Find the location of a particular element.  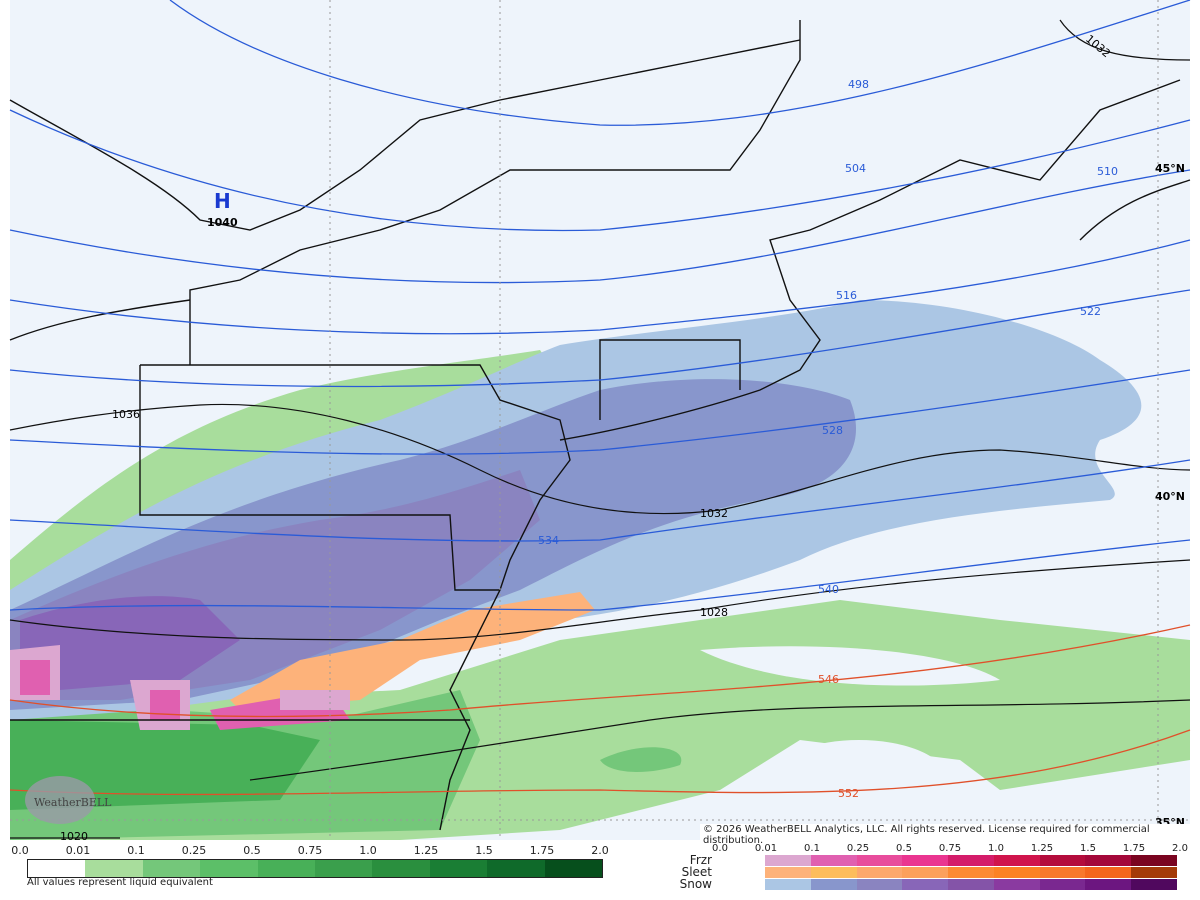

legend-row-snow is located at coordinates (971, 884).